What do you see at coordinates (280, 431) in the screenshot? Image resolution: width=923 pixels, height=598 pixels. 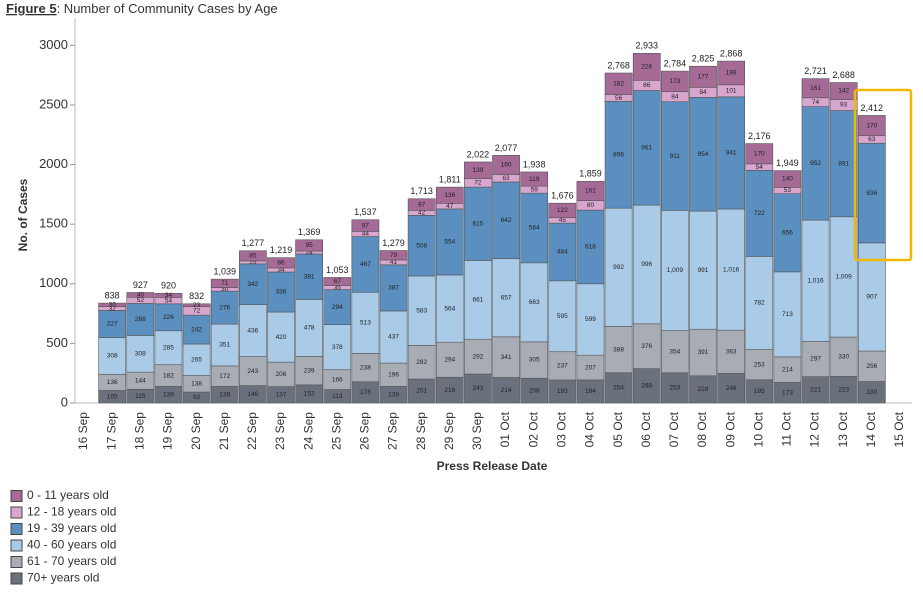 I see `x-tick-label: 23 Sep` at bounding box center [280, 431].